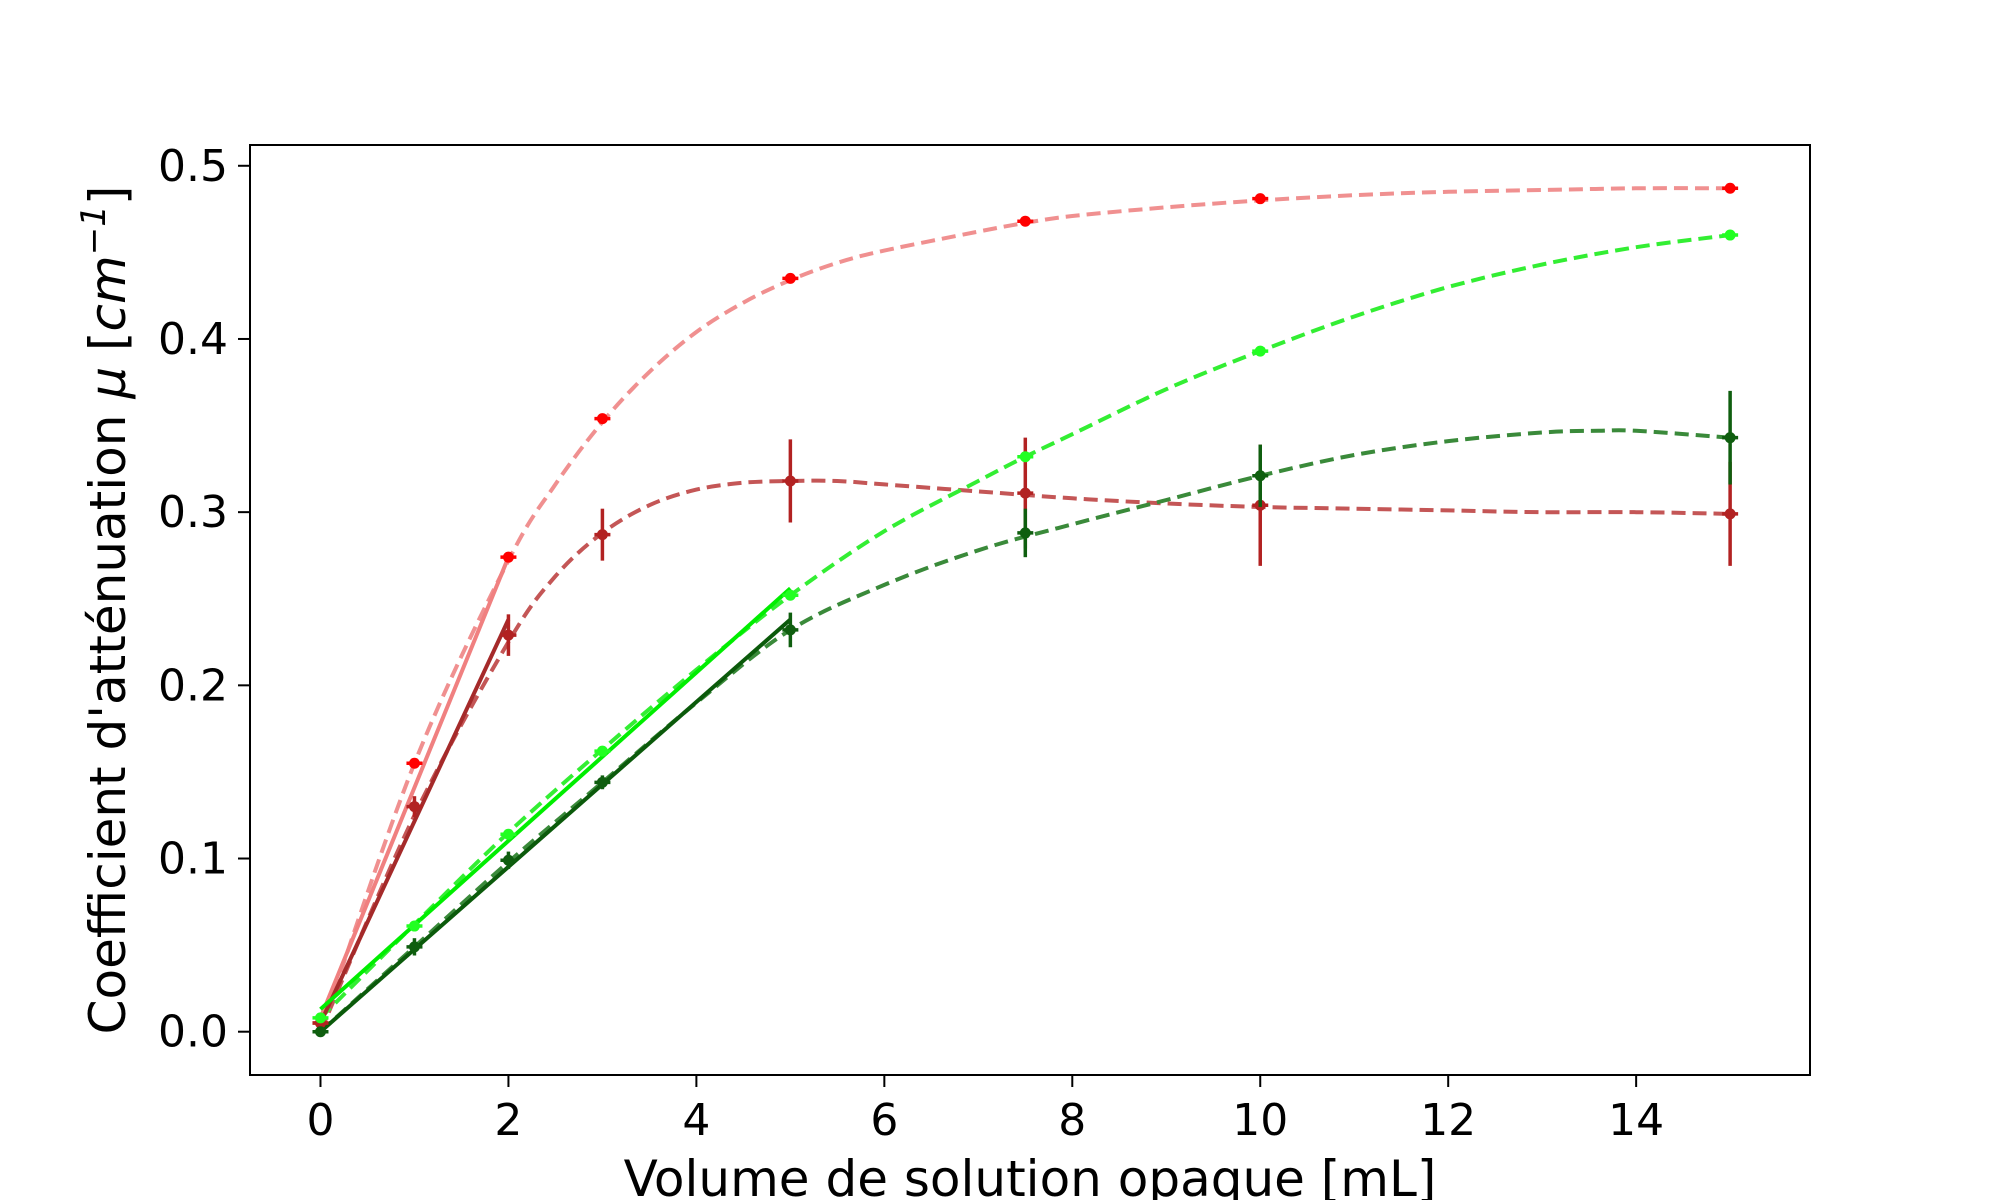  Describe the element at coordinates (1448, 1120) in the screenshot. I see `x-tick-label: 12` at that location.